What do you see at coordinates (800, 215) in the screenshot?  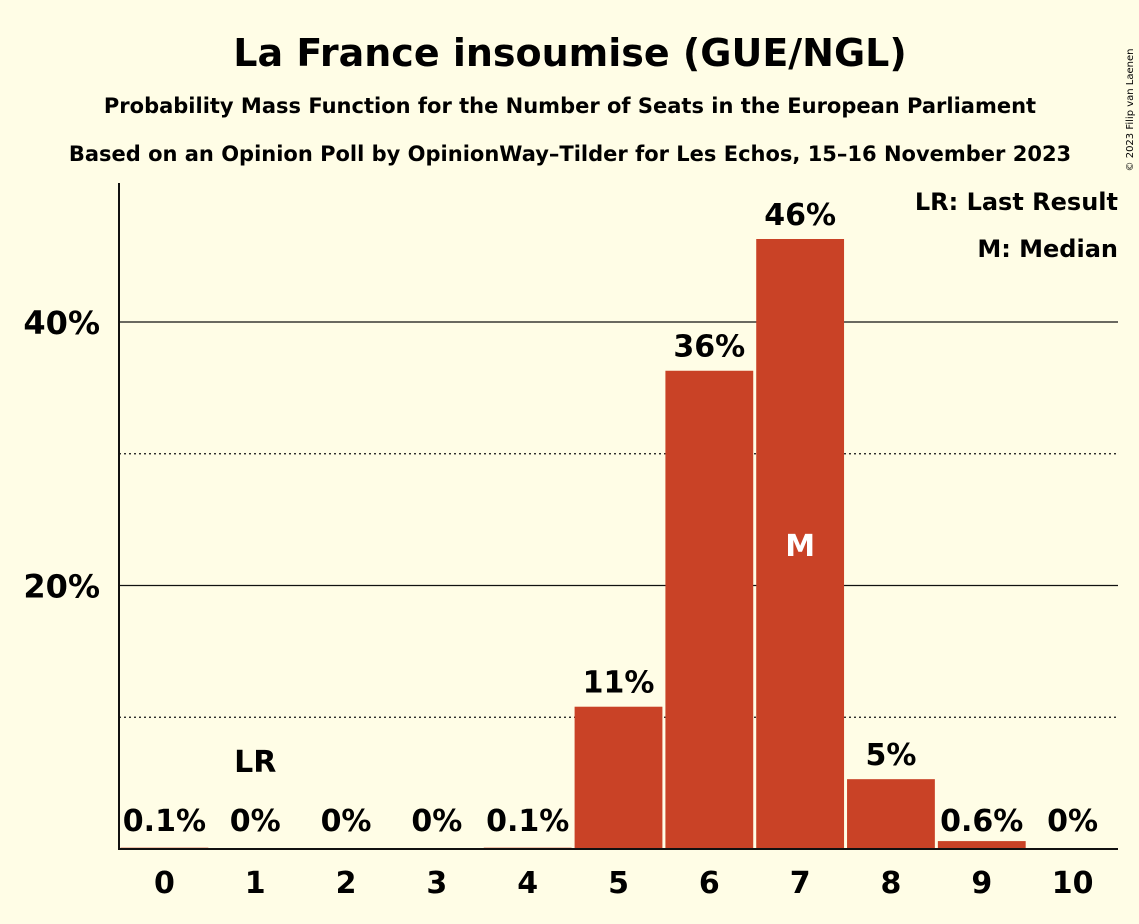 I see `value-label: 46%` at bounding box center [800, 215].